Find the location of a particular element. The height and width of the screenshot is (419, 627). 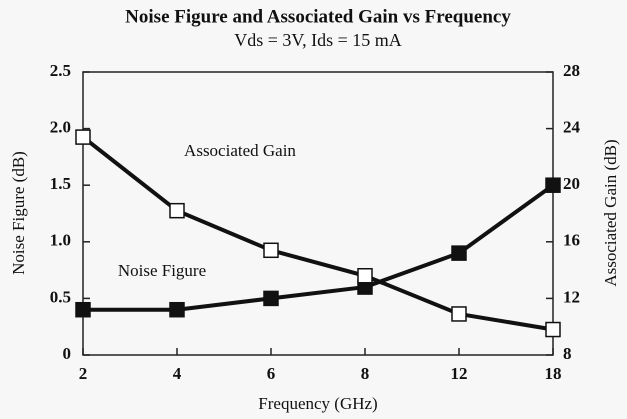

chart-subtitle: Vds = 3V, Ids = 15 mA is located at coordinates (317, 40).